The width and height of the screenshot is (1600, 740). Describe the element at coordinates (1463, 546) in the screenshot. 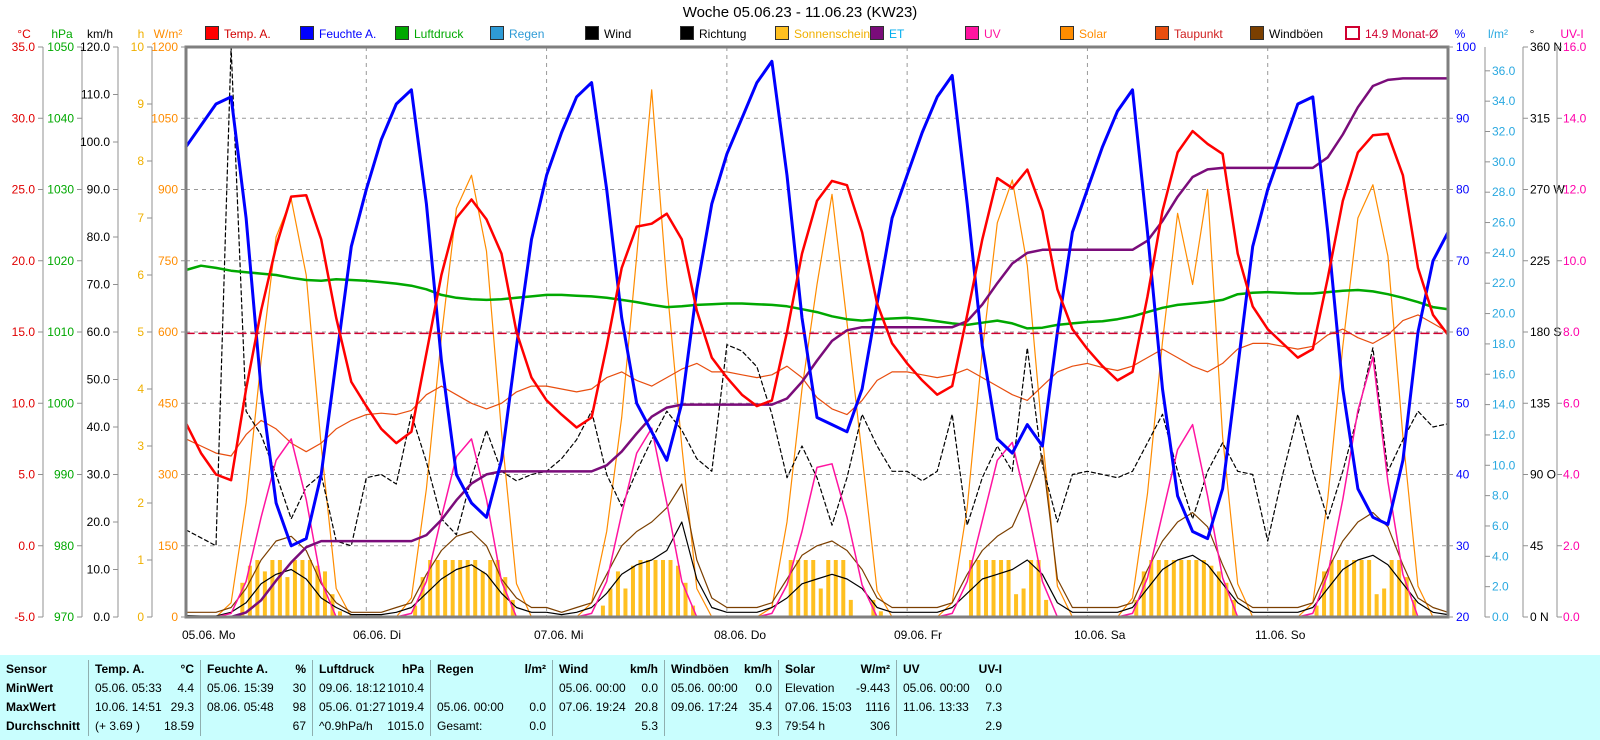

I see `axis-tick-label: 30` at that location.